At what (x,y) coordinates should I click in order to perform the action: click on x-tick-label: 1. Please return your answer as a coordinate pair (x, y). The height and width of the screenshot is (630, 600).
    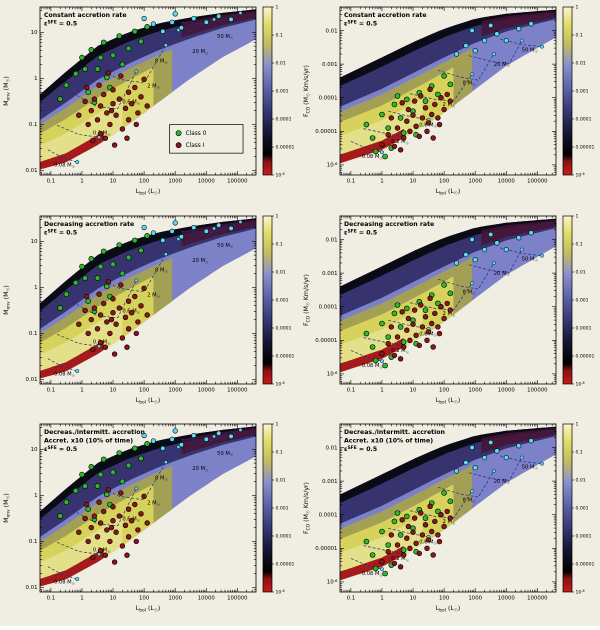
    Looking at the image, I should click on (381, 390).